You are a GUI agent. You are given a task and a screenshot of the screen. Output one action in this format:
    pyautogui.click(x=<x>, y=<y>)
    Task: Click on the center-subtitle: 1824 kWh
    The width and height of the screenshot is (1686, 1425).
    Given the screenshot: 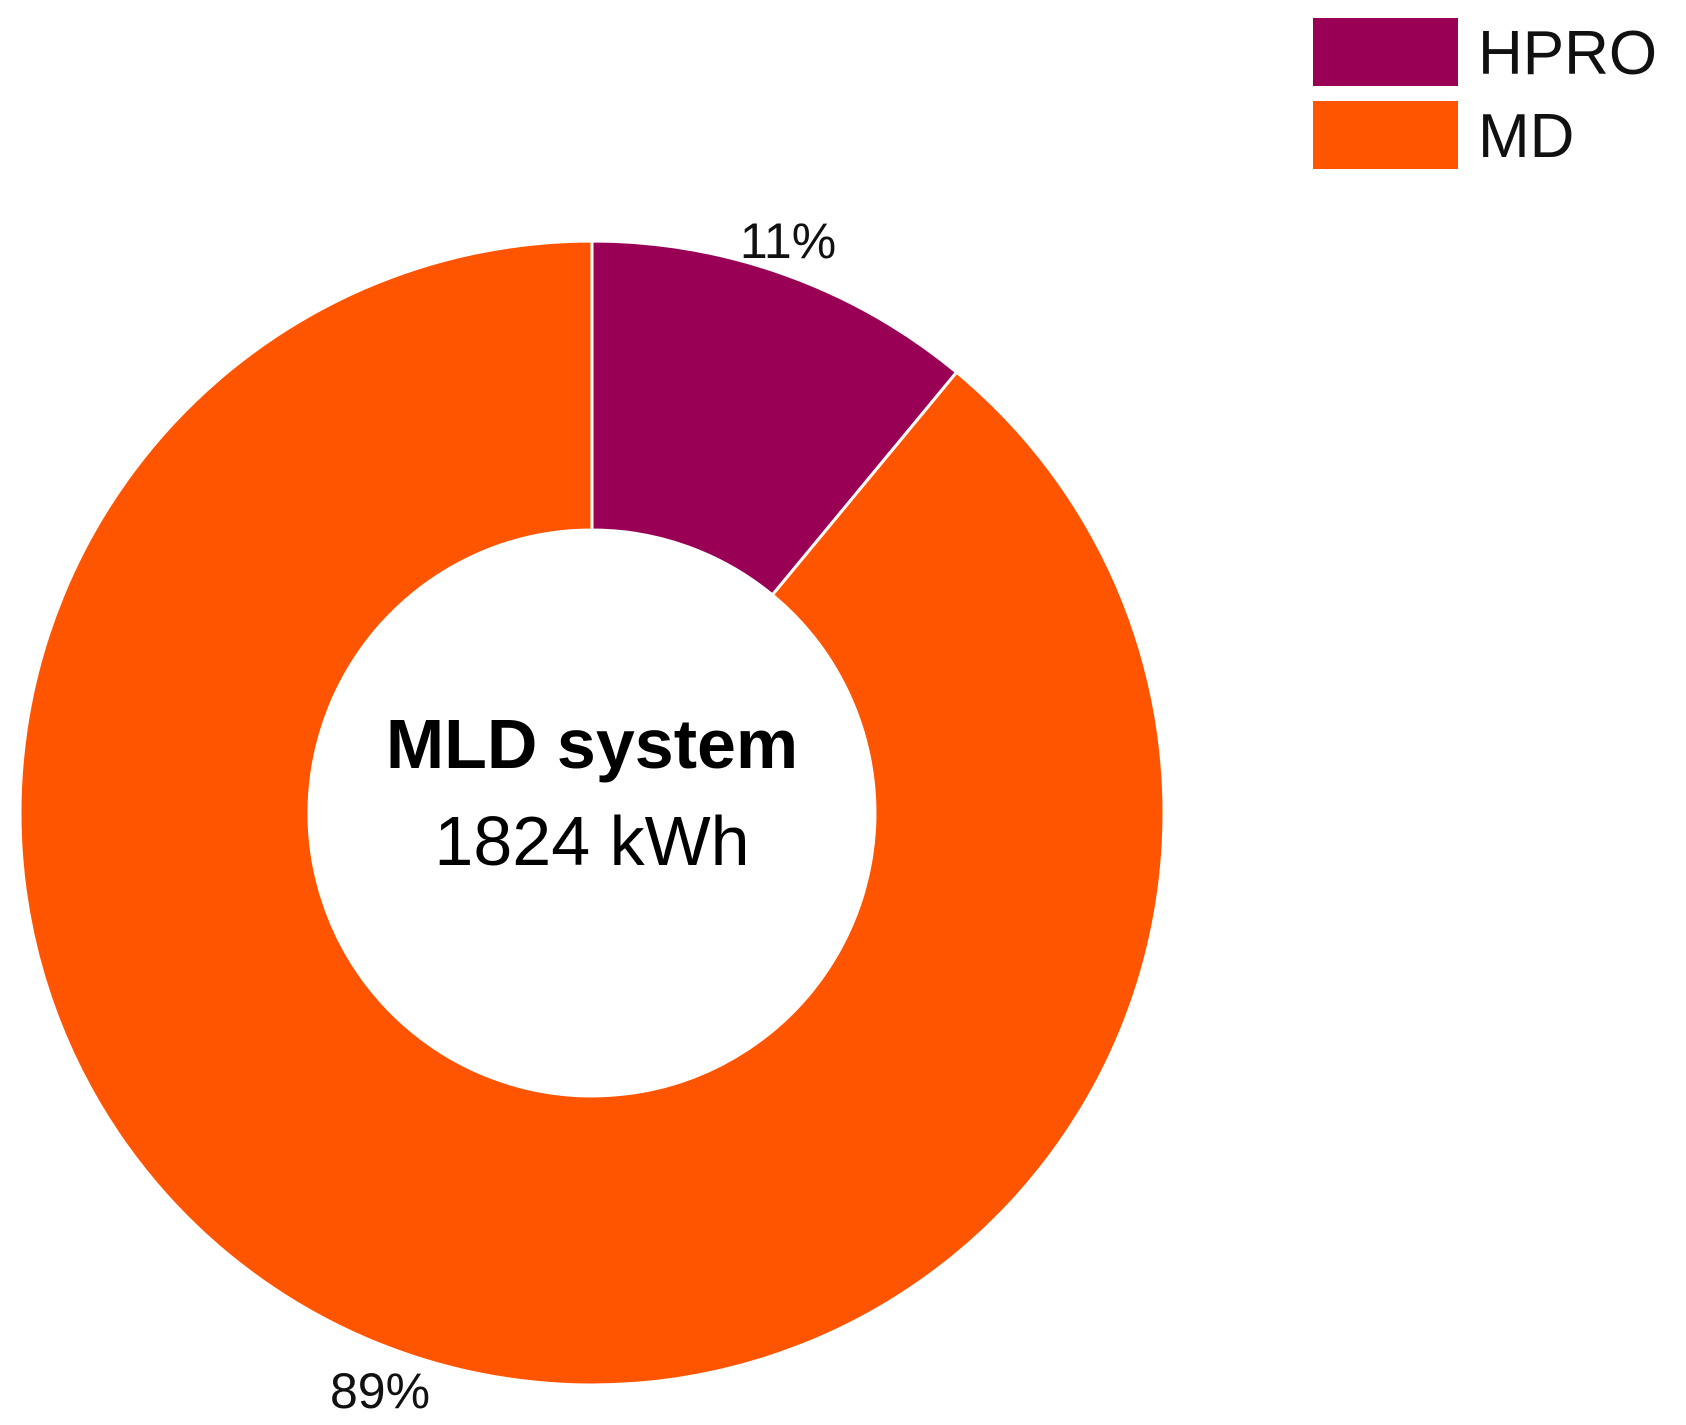 What is the action you would take?
    pyautogui.click(x=591, y=841)
    